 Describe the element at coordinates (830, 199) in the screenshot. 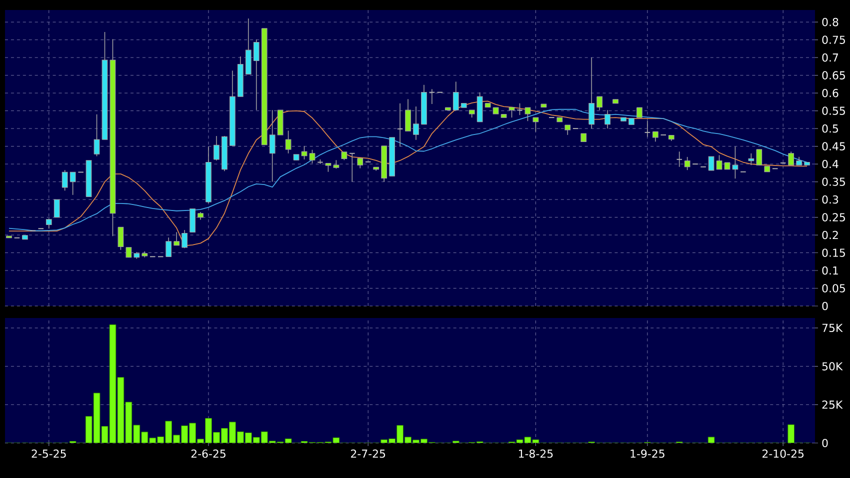

I see `y-tick-label: 0.3` at that location.